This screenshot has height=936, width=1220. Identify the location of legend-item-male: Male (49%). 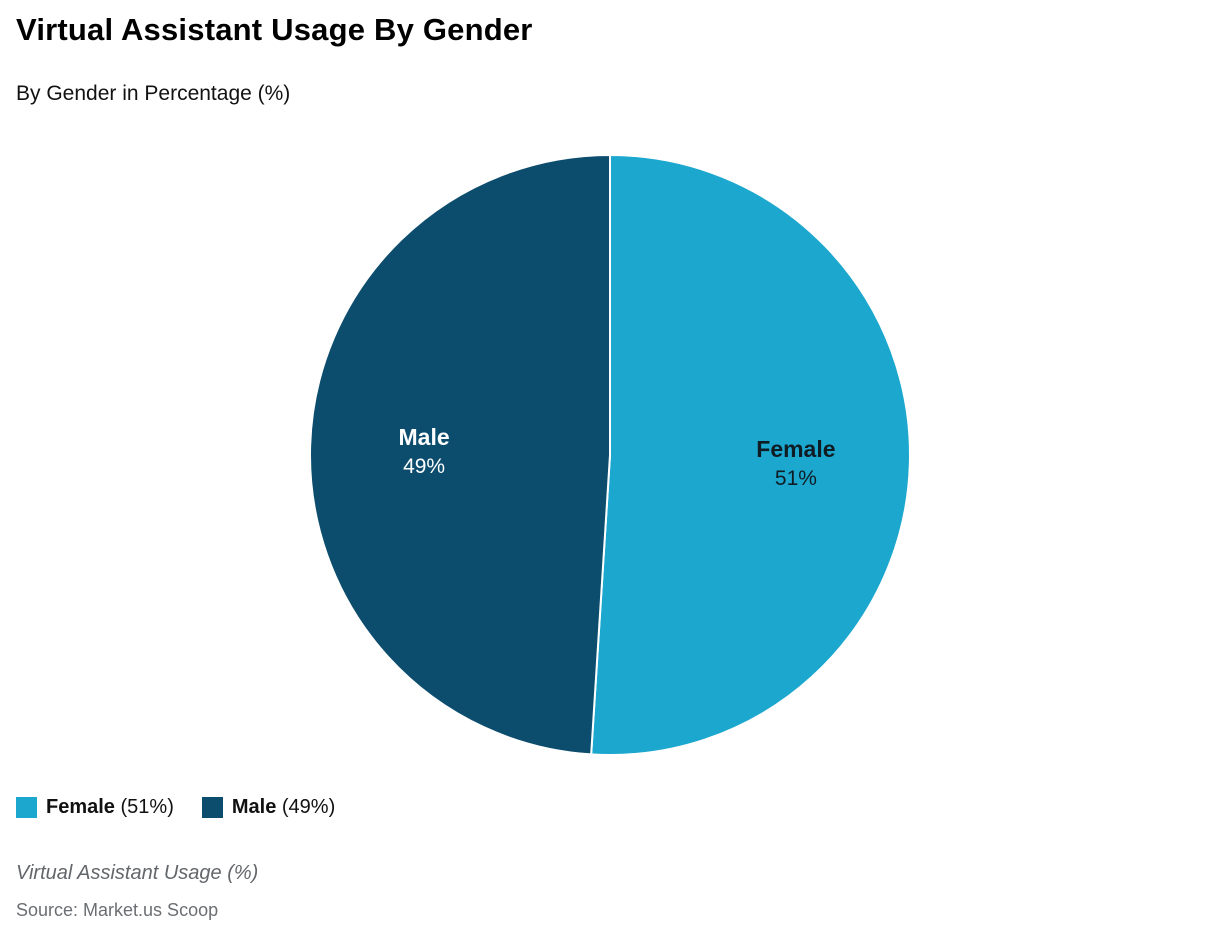
(268, 807).